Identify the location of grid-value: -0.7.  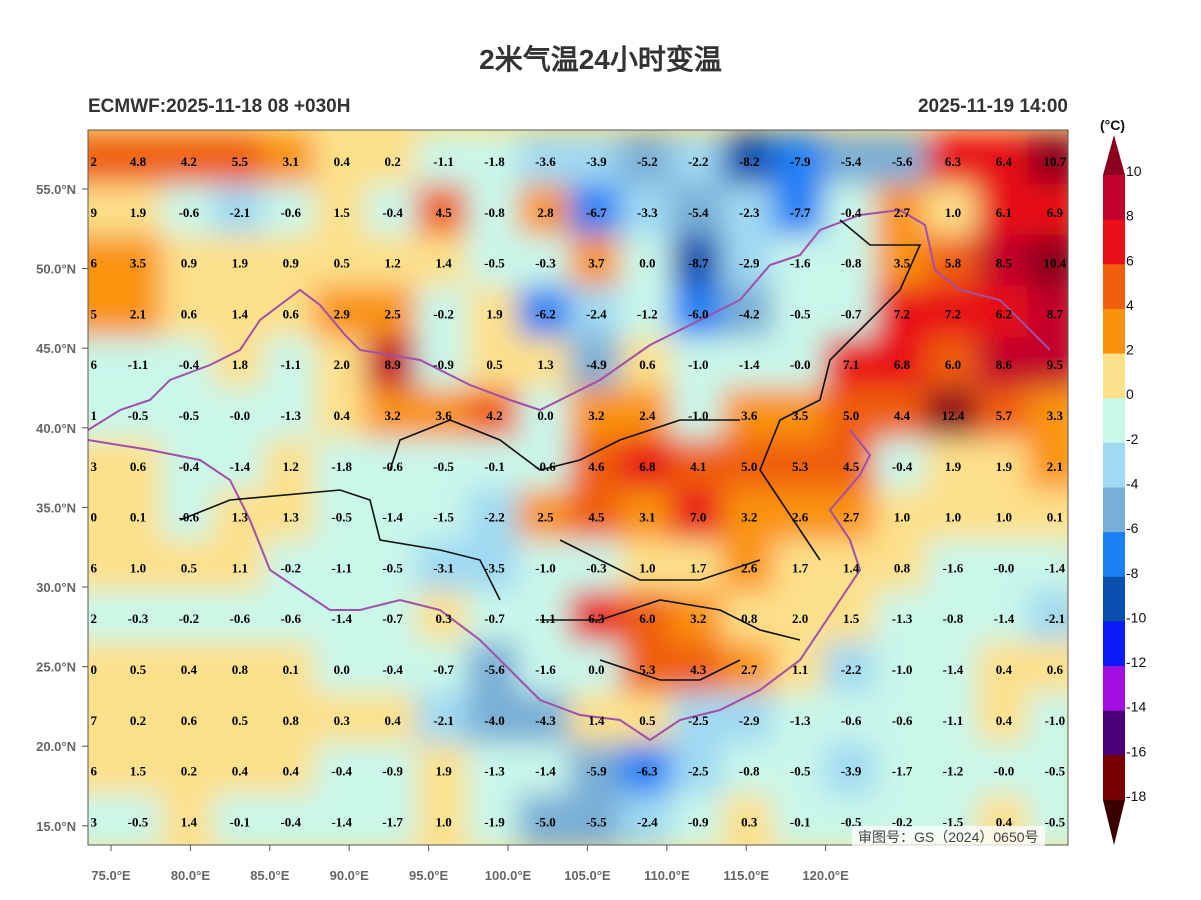
(392, 618).